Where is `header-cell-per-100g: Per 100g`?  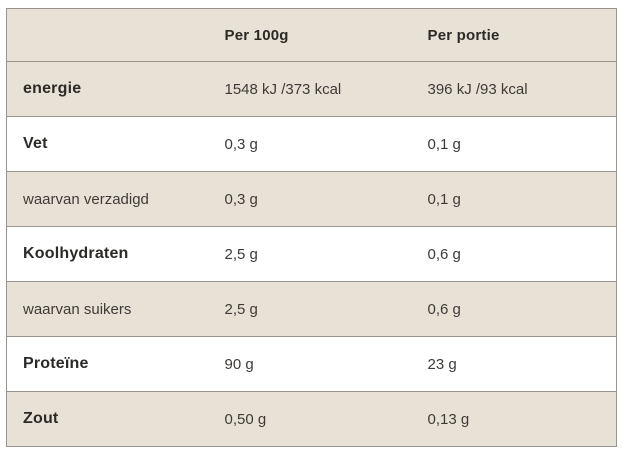
header-cell-per-100g: Per 100g is located at coordinates (310, 35).